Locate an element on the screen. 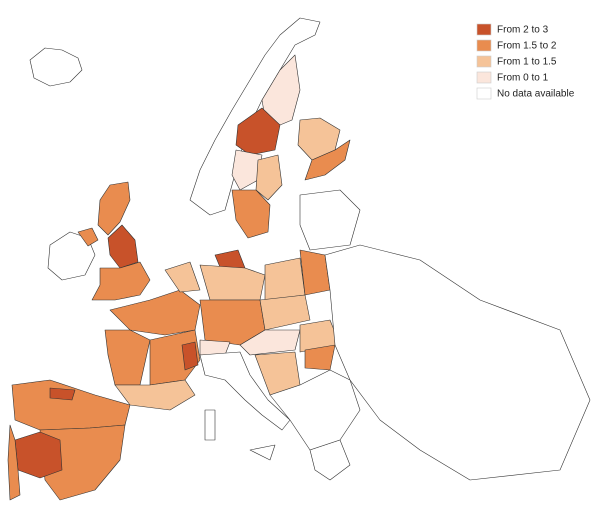 This screenshot has height=519, width=600. legend-label: From 1 to 1.5 is located at coordinates (527, 62).